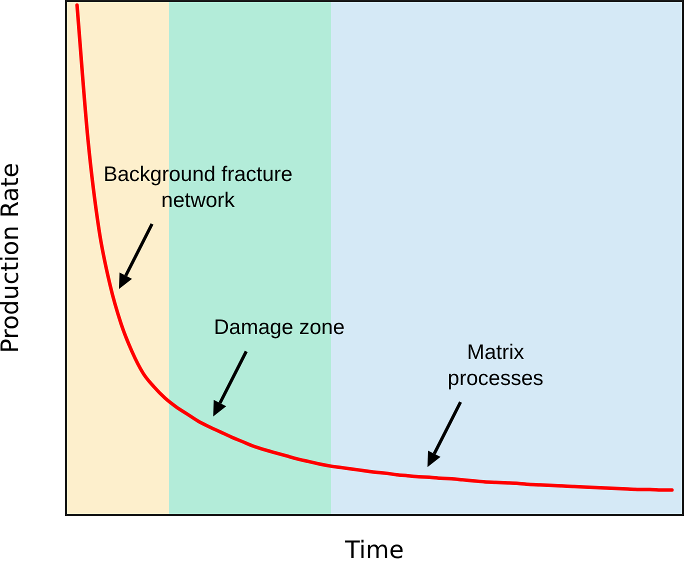  Describe the element at coordinates (374, 550) in the screenshot. I see `x-axis-title: Time` at that location.